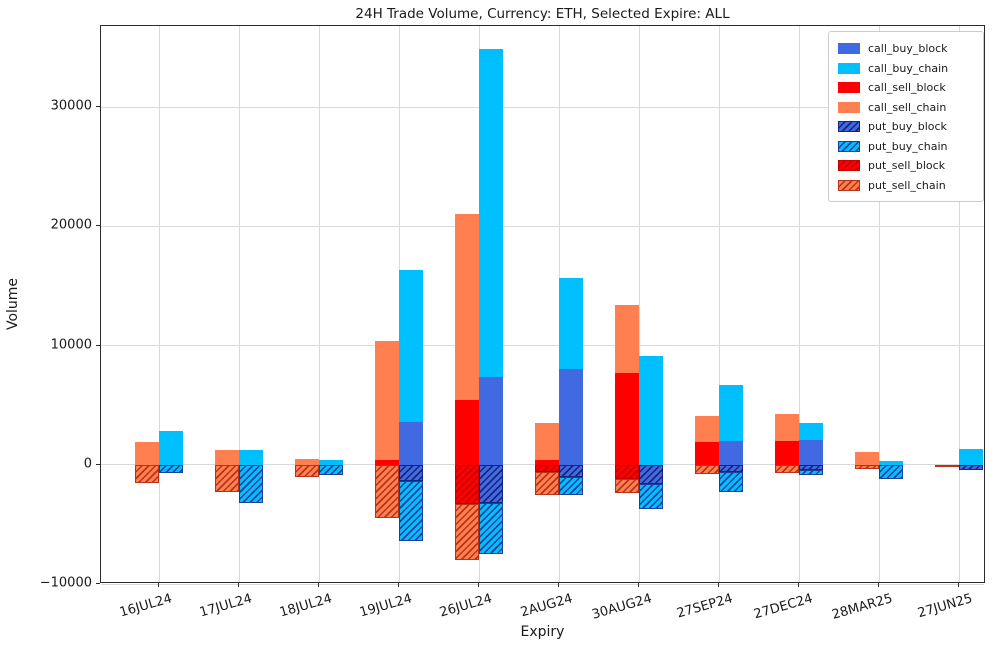 This screenshot has height=652, width=1002. I want to click on legend-label: call_buy_chain, so click(908, 68).